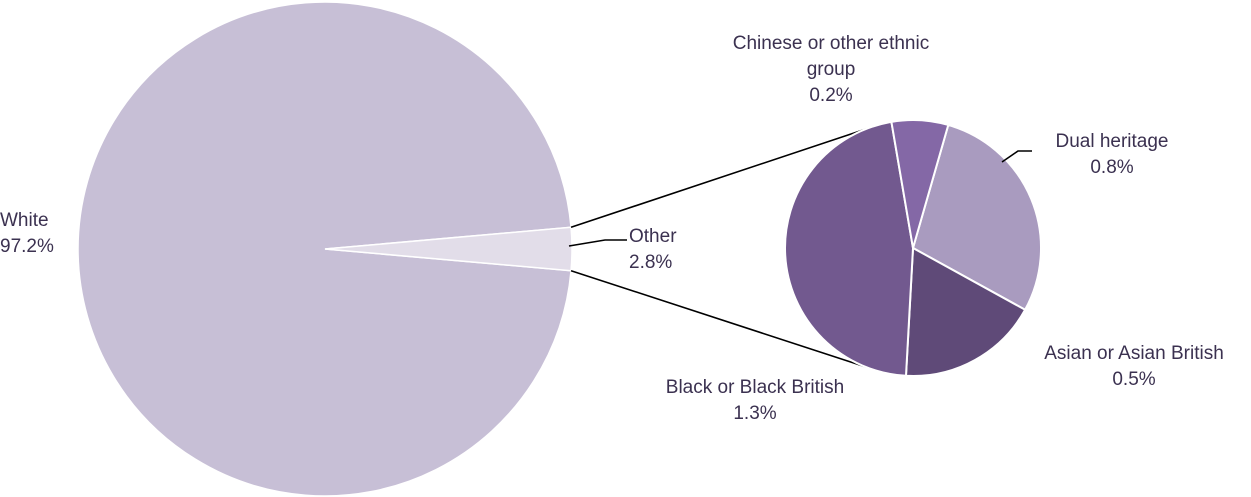  I want to click on label-dual-heritage-name: Dual heritage, so click(1112, 141).